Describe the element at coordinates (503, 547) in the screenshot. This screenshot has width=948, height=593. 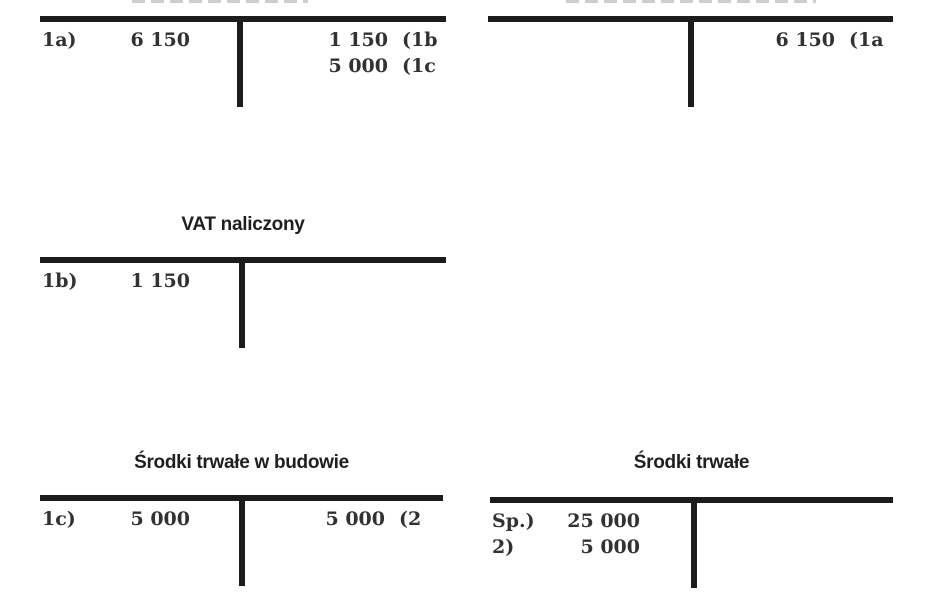
I see `entry-label: 2)` at that location.